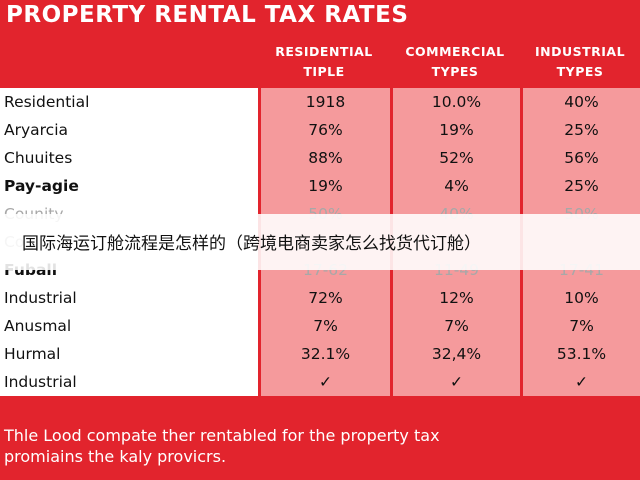 This screenshot has height=480, width=640. Describe the element at coordinates (455, 186) in the screenshot. I see `commercial-value: 4%` at that location.